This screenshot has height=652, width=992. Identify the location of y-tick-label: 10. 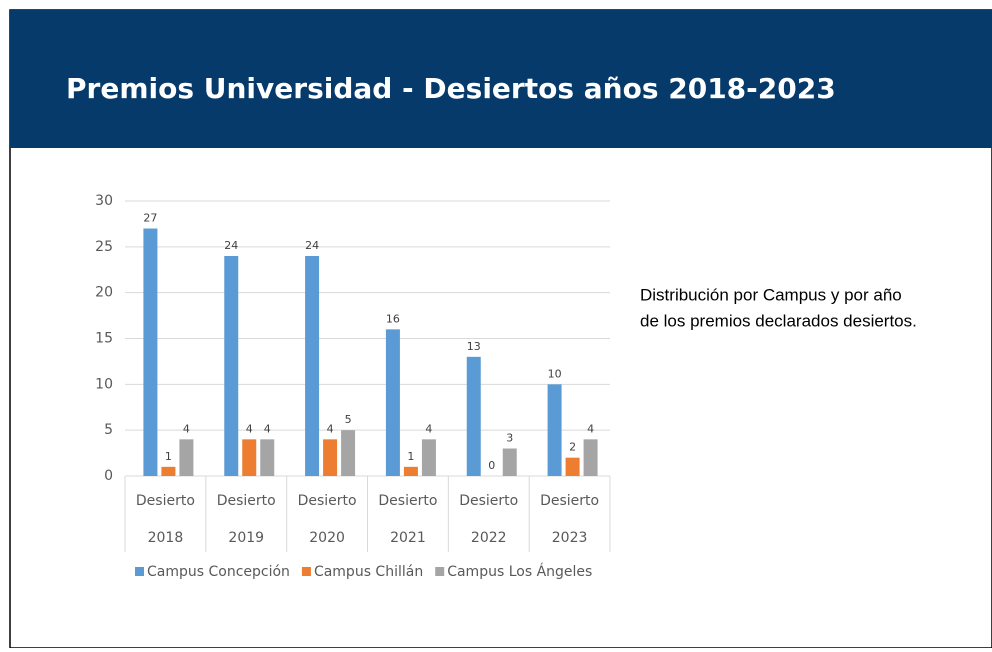
(104, 384).